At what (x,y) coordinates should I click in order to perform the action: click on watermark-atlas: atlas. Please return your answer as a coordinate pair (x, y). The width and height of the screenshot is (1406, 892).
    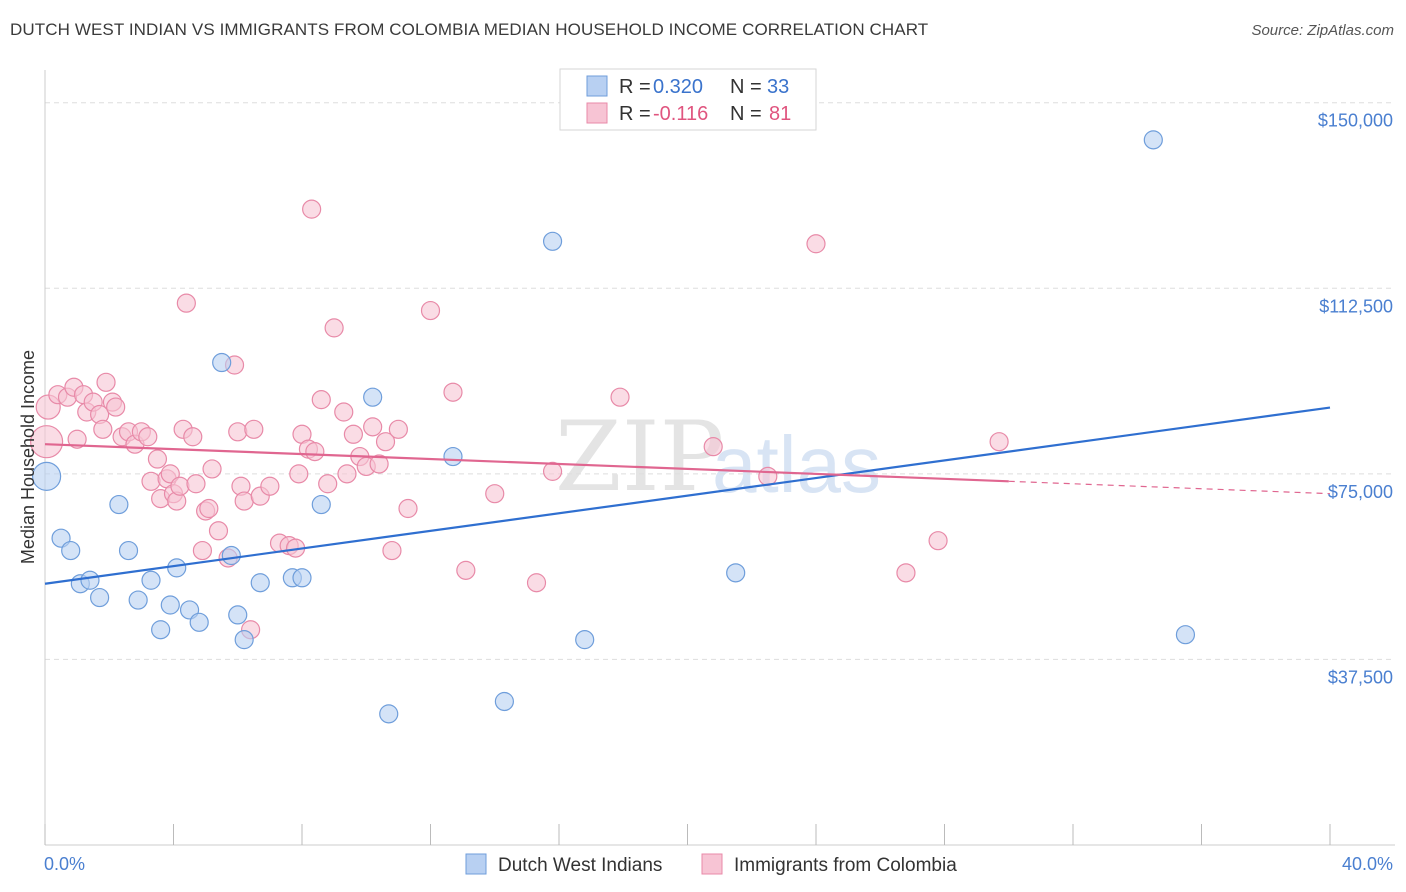
    Looking at the image, I should click on (796, 464).